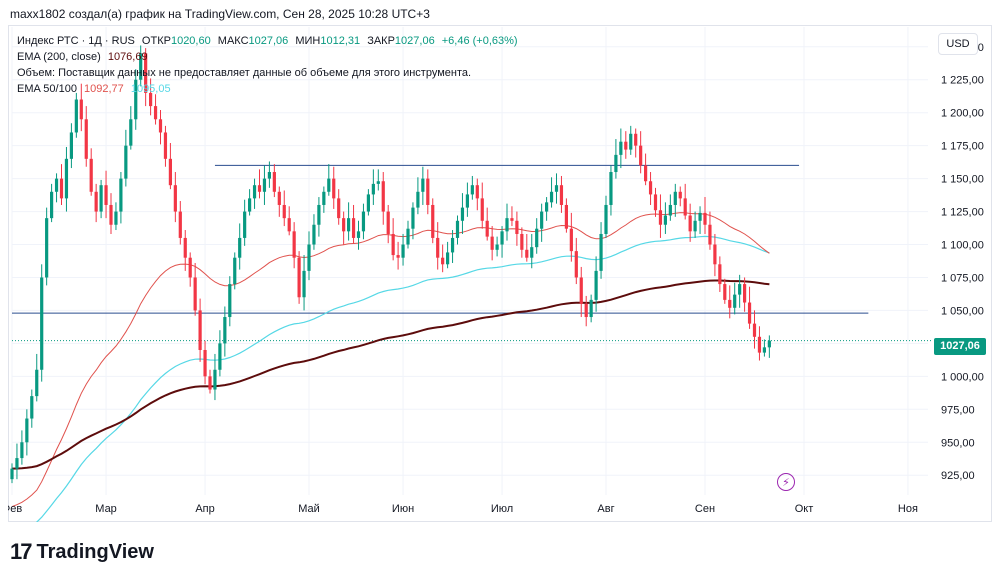  I want to click on x-tick-label: Мар, so click(106, 509).